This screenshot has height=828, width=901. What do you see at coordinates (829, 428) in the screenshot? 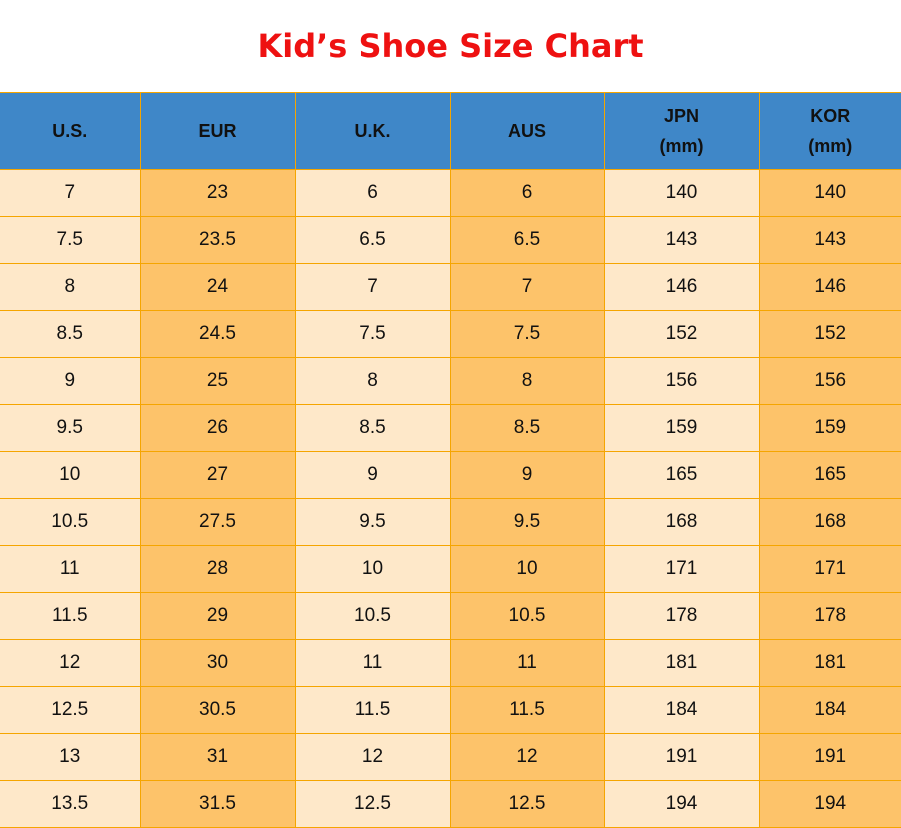
I see `cell-kor: 159` at bounding box center [829, 428].